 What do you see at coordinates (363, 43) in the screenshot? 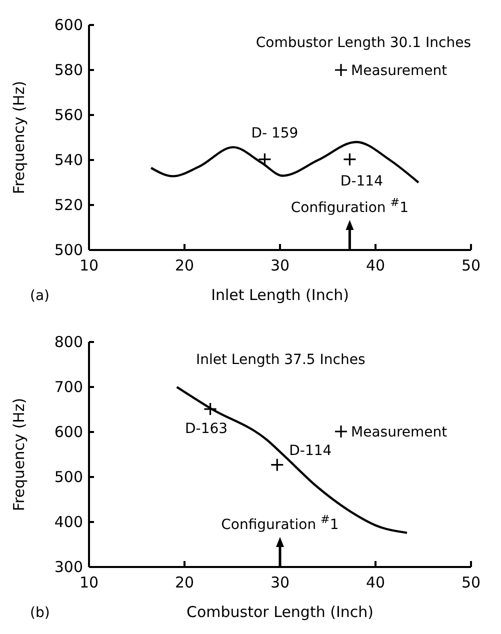
I see `text: Combustor Length 30.1 Inches` at bounding box center [363, 43].